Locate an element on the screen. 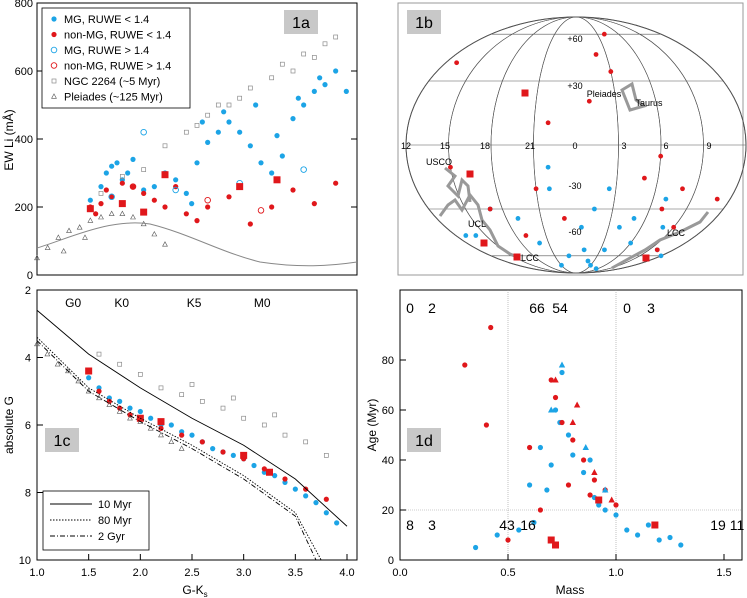 This screenshot has height=598, width=747. lat-label-3: -60 is located at coordinates (574, 232).